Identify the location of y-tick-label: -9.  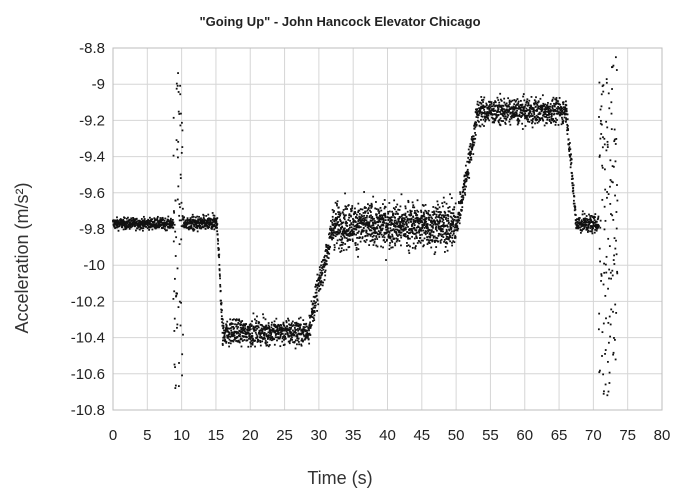
(98, 84).